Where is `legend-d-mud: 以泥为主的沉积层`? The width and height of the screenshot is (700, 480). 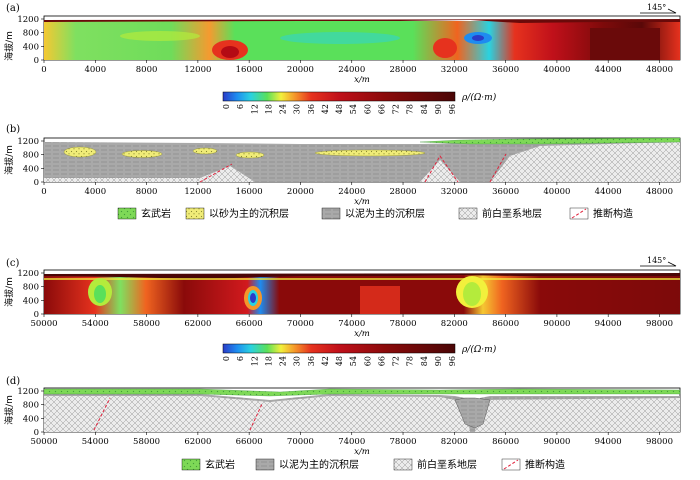
legend-d-mud: 以泥为主的沉积层 is located at coordinates (319, 464).